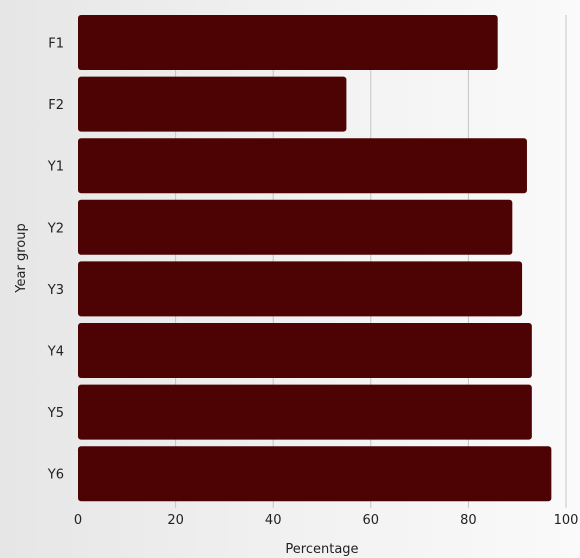  What do you see at coordinates (55, 413) in the screenshot?
I see `y-tick-label-y5: Y5` at bounding box center [55, 413].